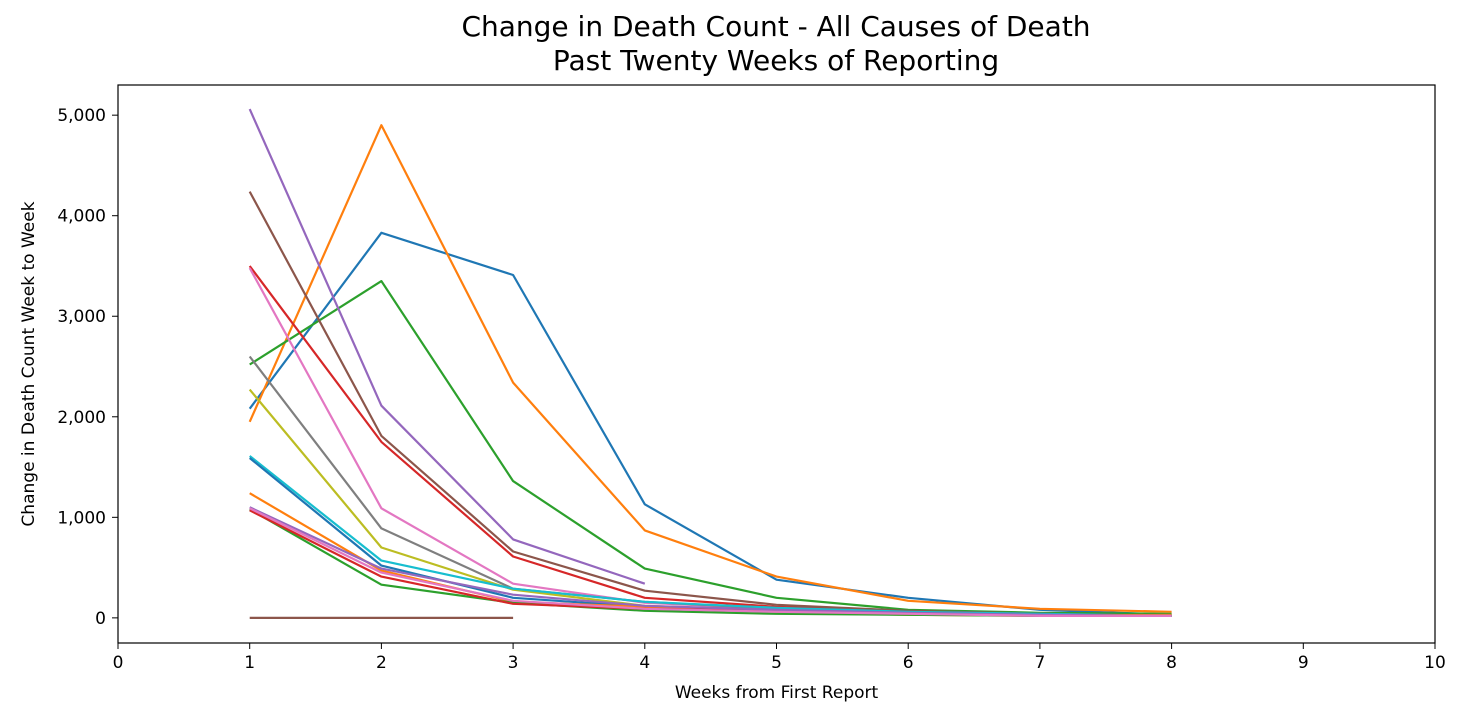  What do you see at coordinates (1303, 663) in the screenshot?
I see `x-tick-label: 9` at bounding box center [1303, 663].